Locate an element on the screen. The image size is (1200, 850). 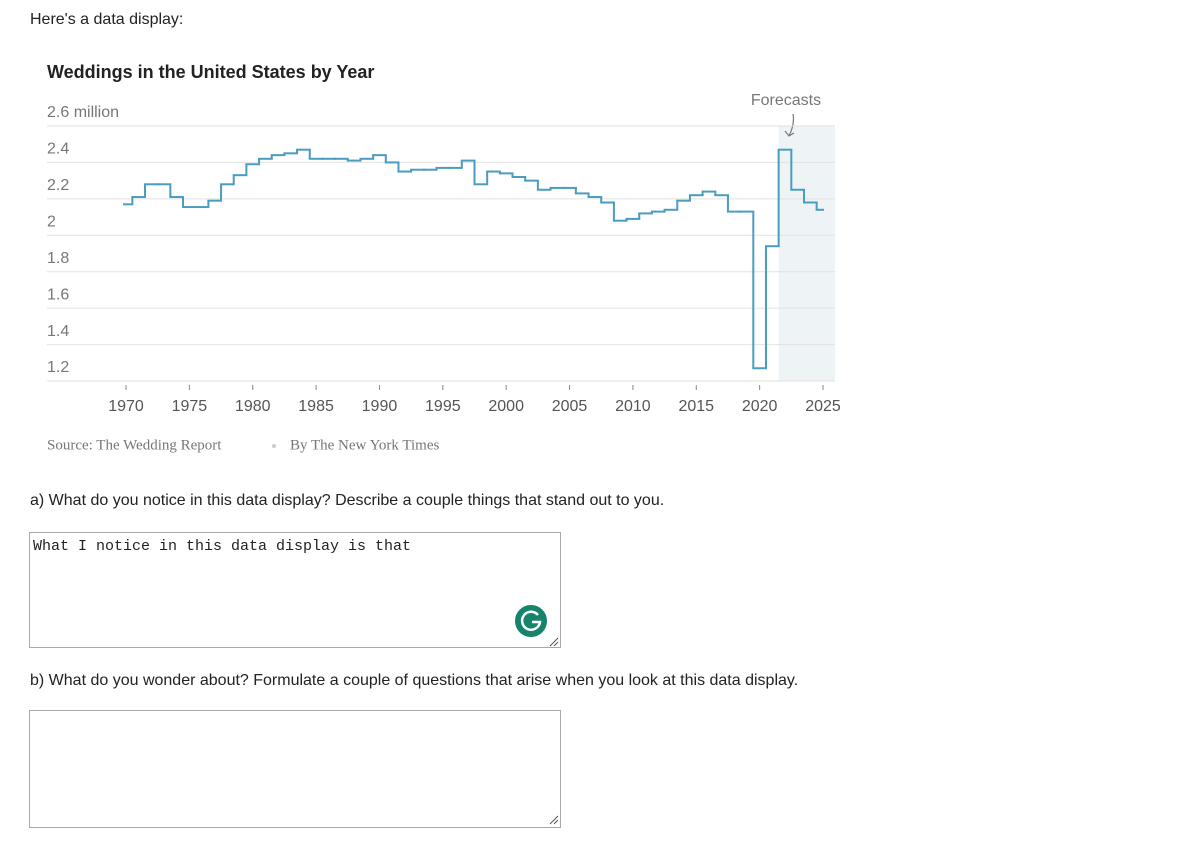
y-tick-label: 1.2 is located at coordinates (58, 367).